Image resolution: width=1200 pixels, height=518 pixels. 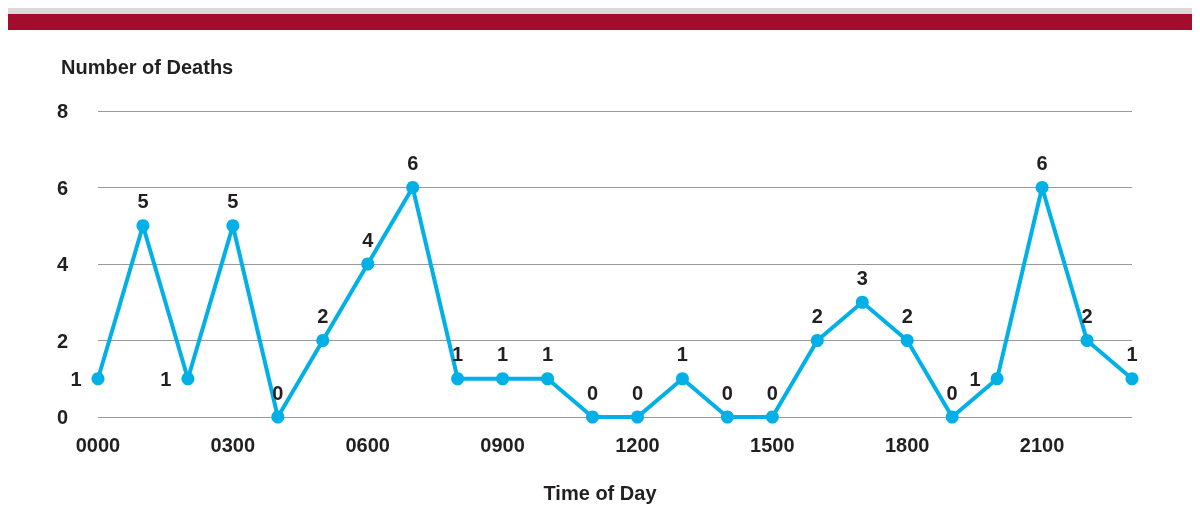 What do you see at coordinates (233, 445) in the screenshot?
I see `x-tick-label: 0300` at bounding box center [233, 445].